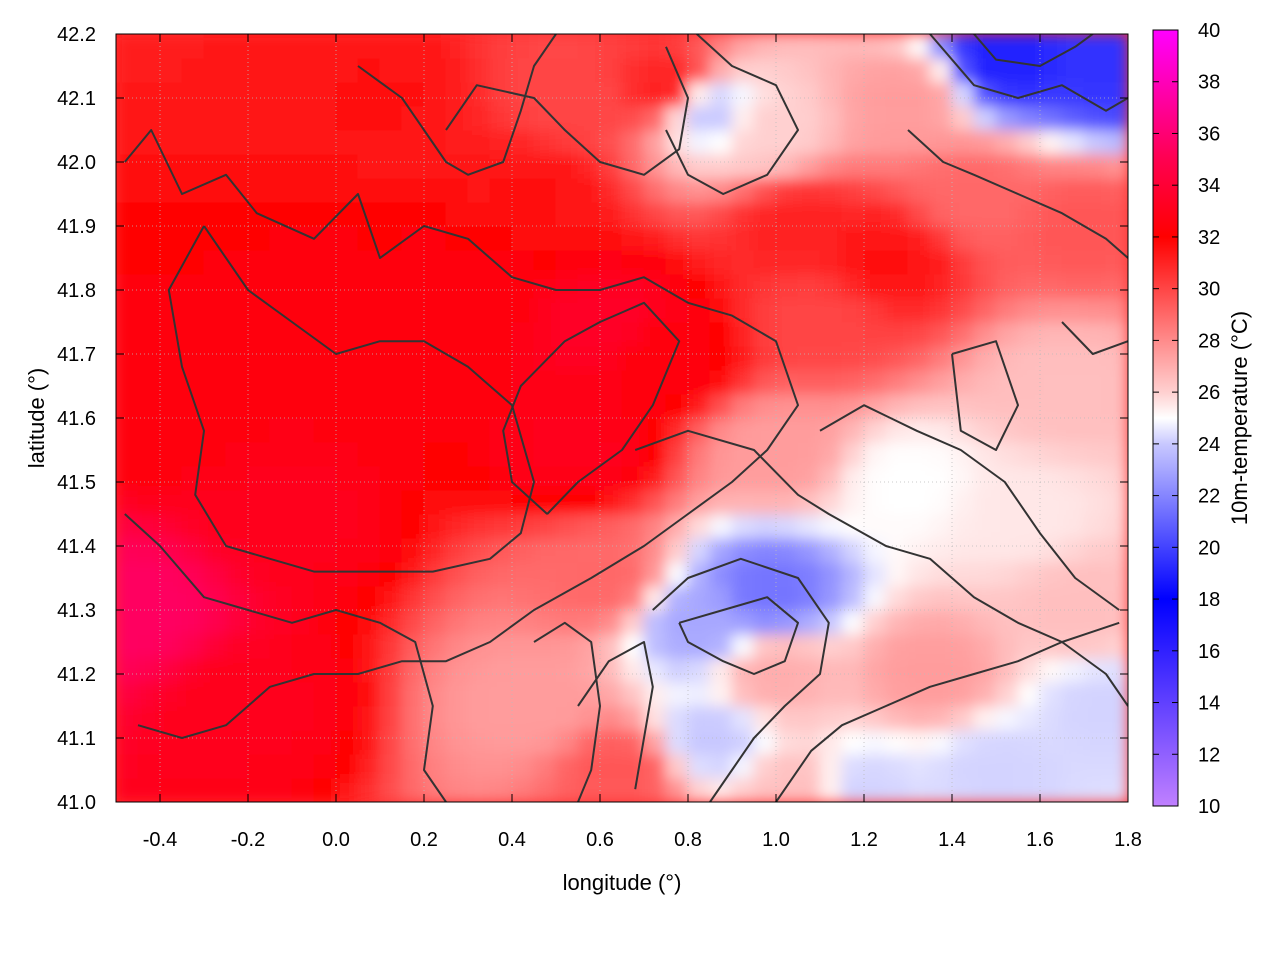 This screenshot has width=1280, height=960. Describe the element at coordinates (969, 507) in the screenshot. I see `contour-line` at that location.